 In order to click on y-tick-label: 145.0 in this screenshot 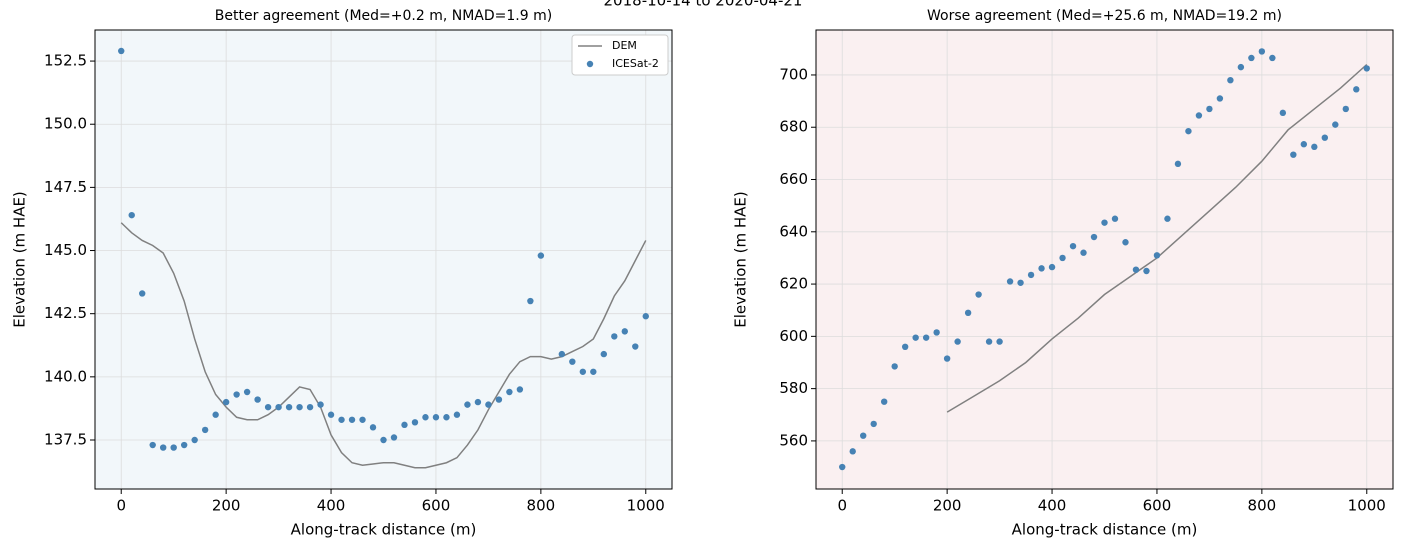, I will do `click(65, 250)`.